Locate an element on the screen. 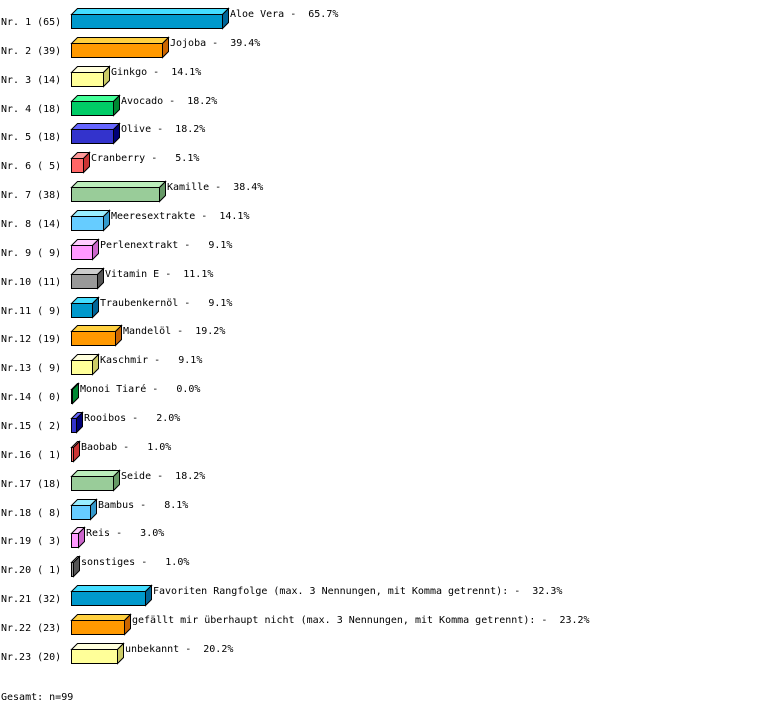 This screenshot has width=759, height=715. rank-label: Nr.17 (18) is located at coordinates (31, 484).